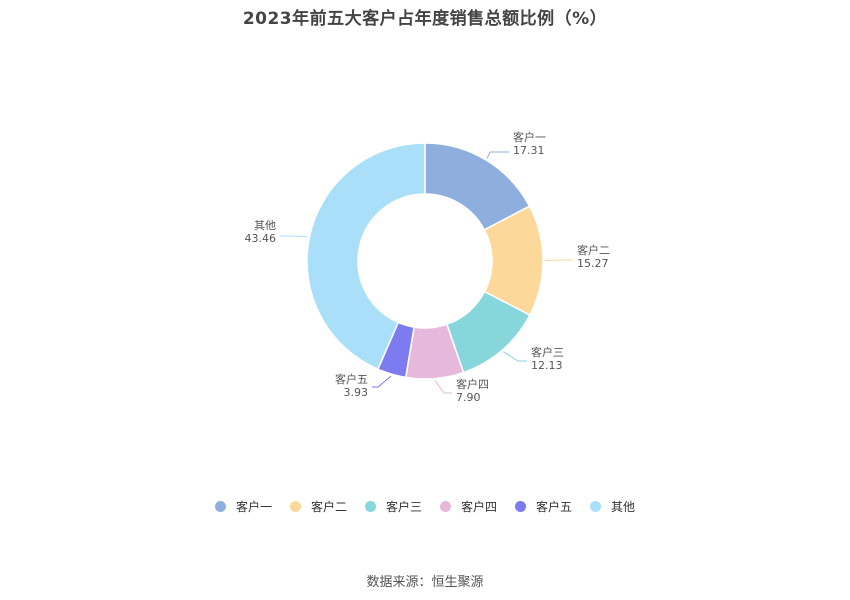 The height and width of the screenshot is (600, 850). Describe the element at coordinates (593, 250) in the screenshot. I see `slice-name-label: 客户二` at that location.